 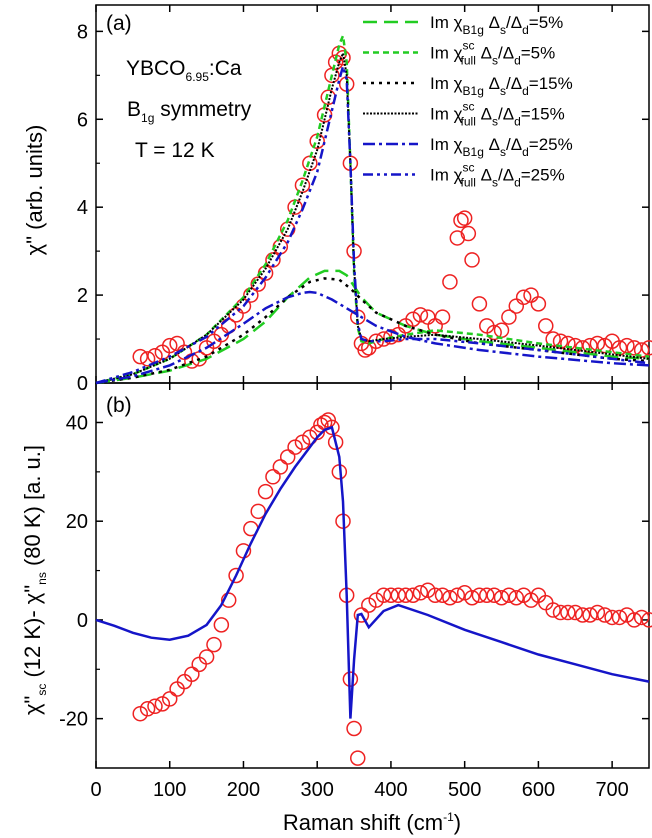 What do you see at coordinates (169, 790) in the screenshot?
I see `x-tick-label: 100` at bounding box center [169, 790].